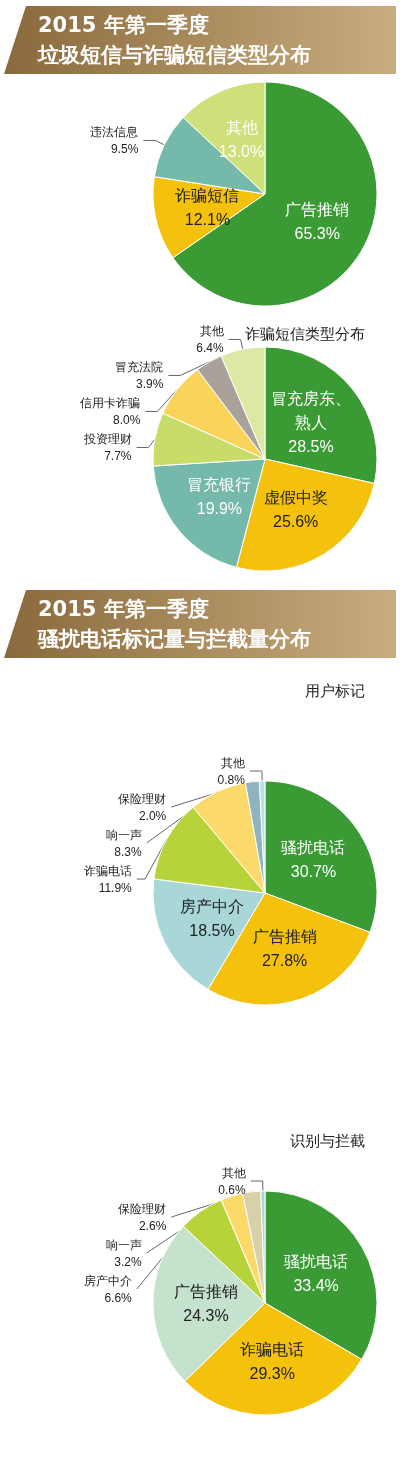  I want to click on data-label: 8.0%, so click(127, 419).